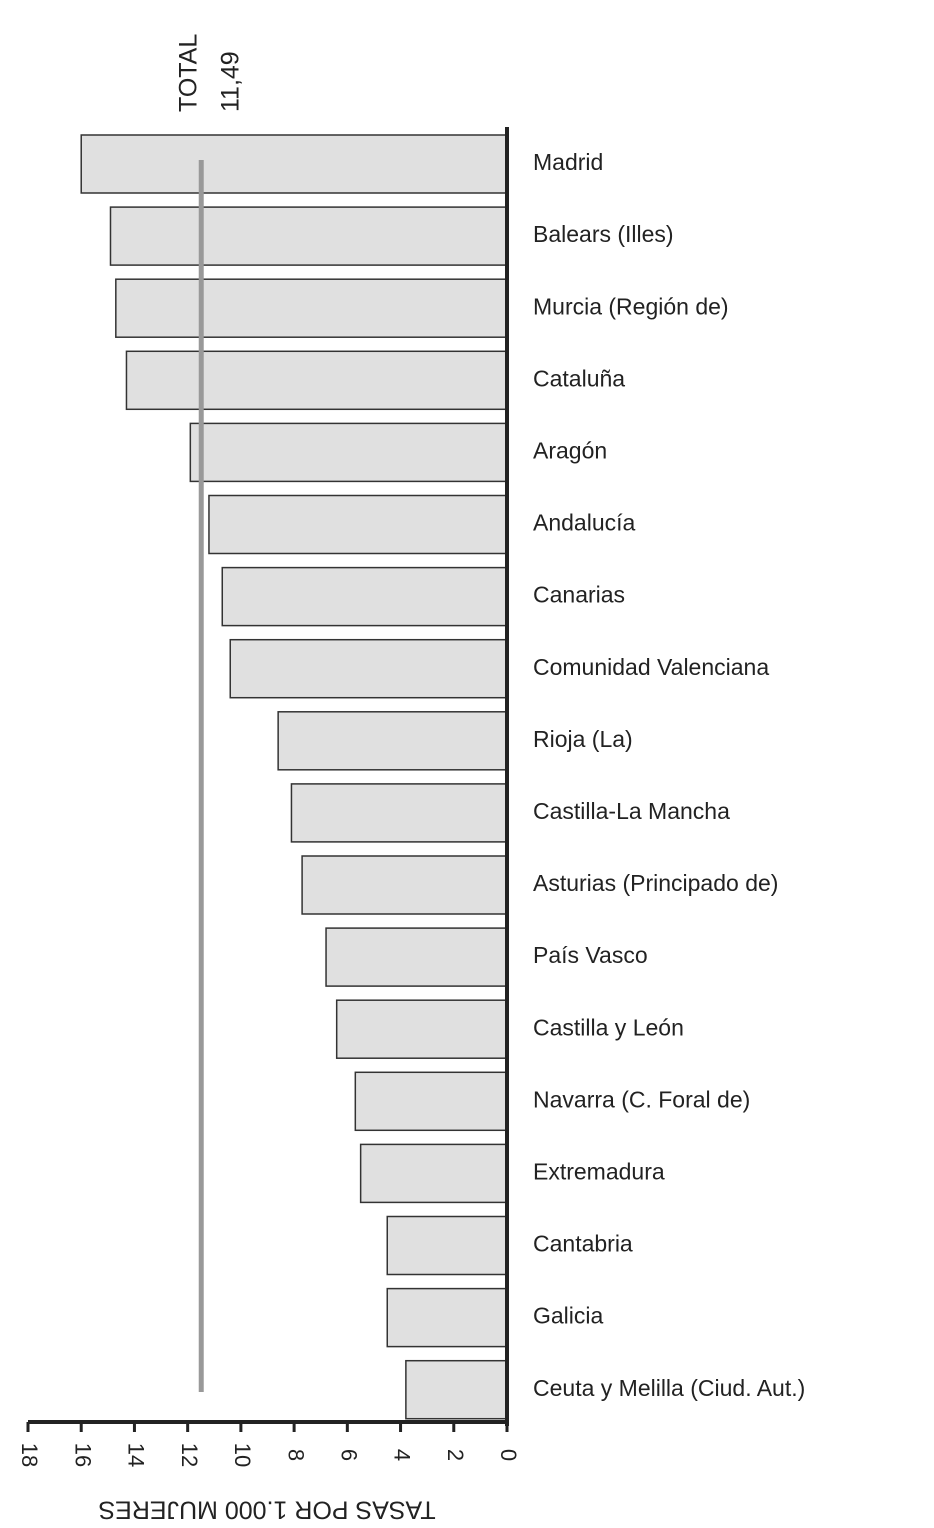 The width and height of the screenshot is (934, 1528). I want to click on category-label: Asturias (Principado de), so click(655, 883).